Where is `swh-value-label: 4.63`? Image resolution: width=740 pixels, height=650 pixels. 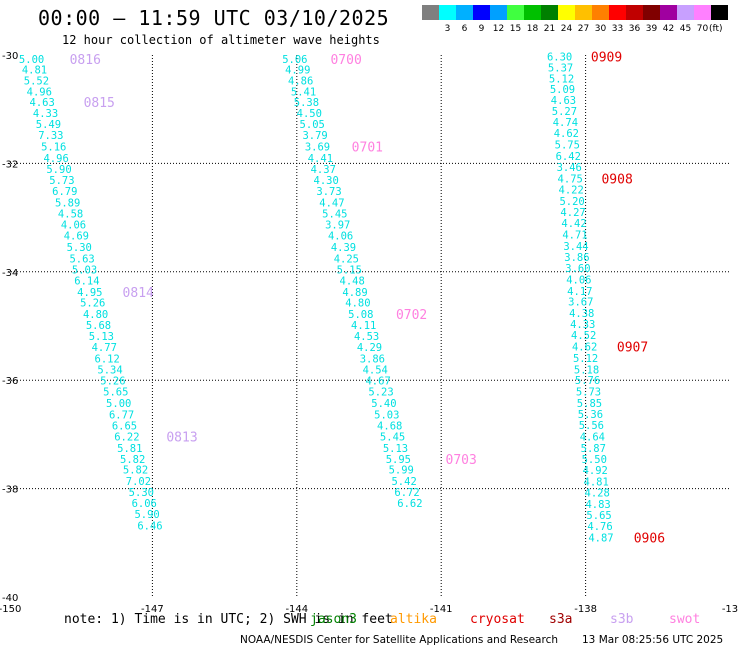
swh-value-label: 4.63 is located at coordinates (42, 103).